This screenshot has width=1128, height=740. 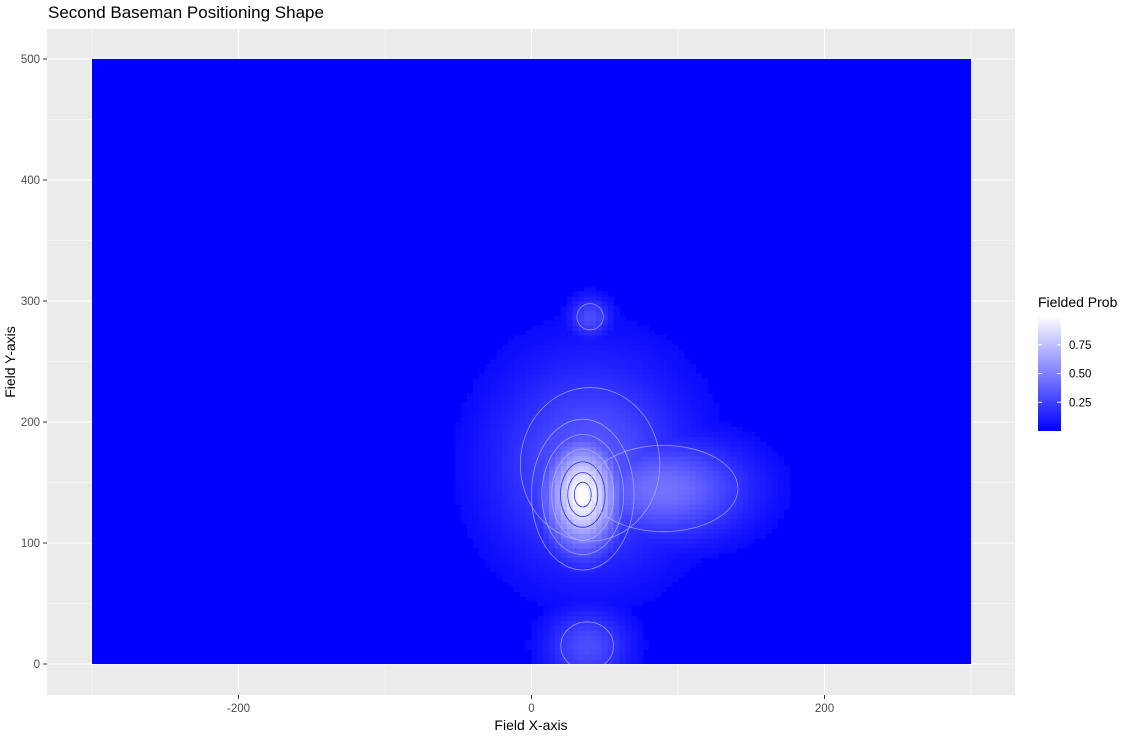 I want to click on legend-ticks: 0.250.500.75, so click(x=1064, y=374).